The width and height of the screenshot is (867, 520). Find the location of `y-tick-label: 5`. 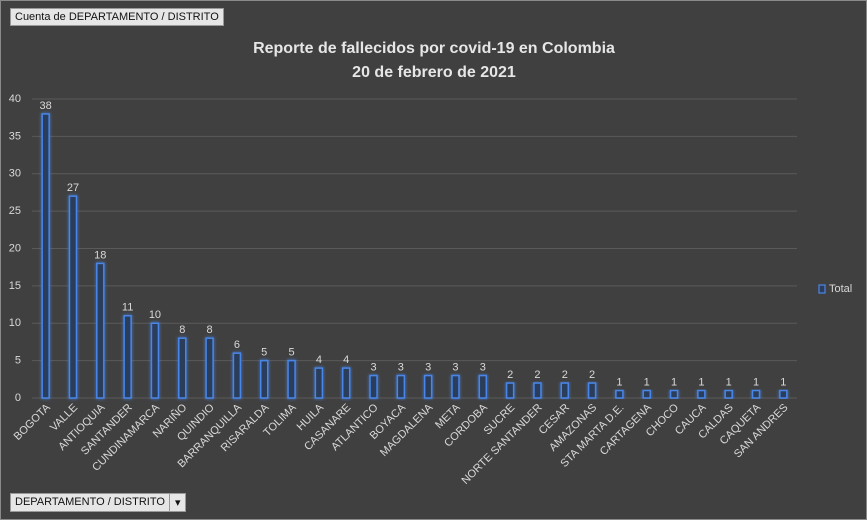

y-tick-label: 5 is located at coordinates (18, 361).